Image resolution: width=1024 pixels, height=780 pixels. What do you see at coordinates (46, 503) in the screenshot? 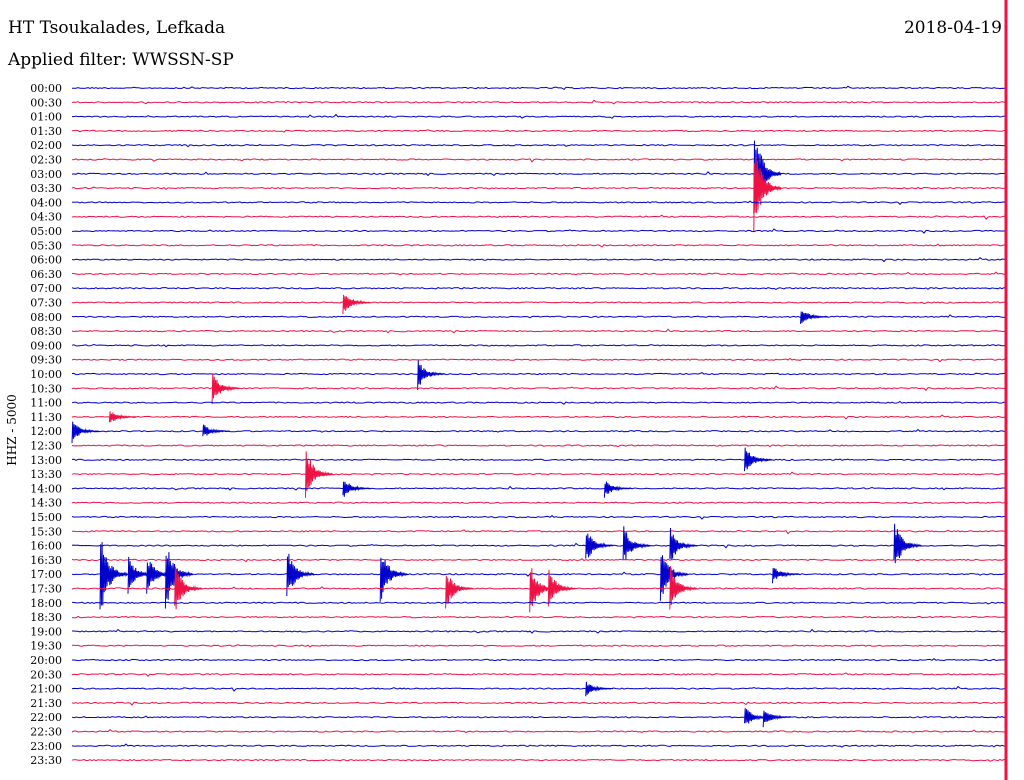
I see `time-tick-label: 14:30` at bounding box center [46, 503].